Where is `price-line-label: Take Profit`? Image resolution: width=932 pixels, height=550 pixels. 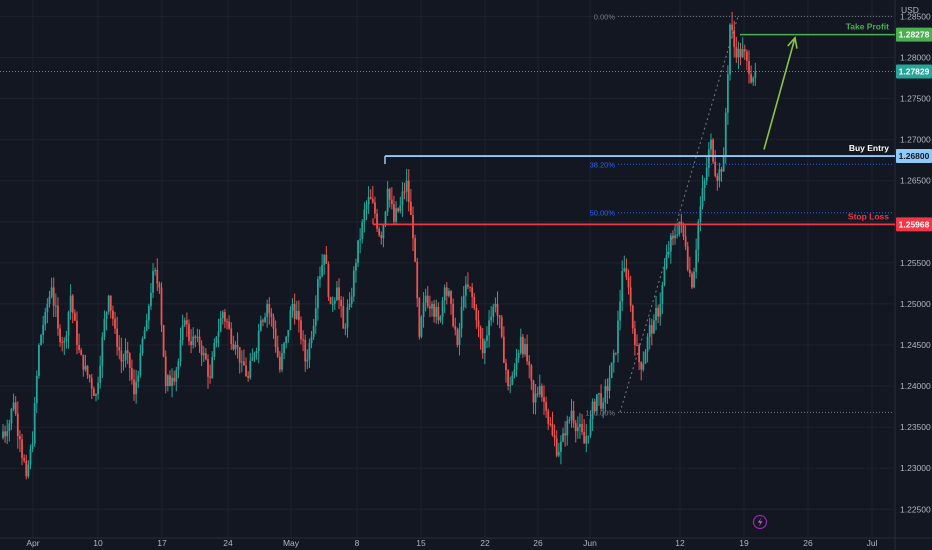
price-line-label: Take Profit is located at coordinates (867, 27).